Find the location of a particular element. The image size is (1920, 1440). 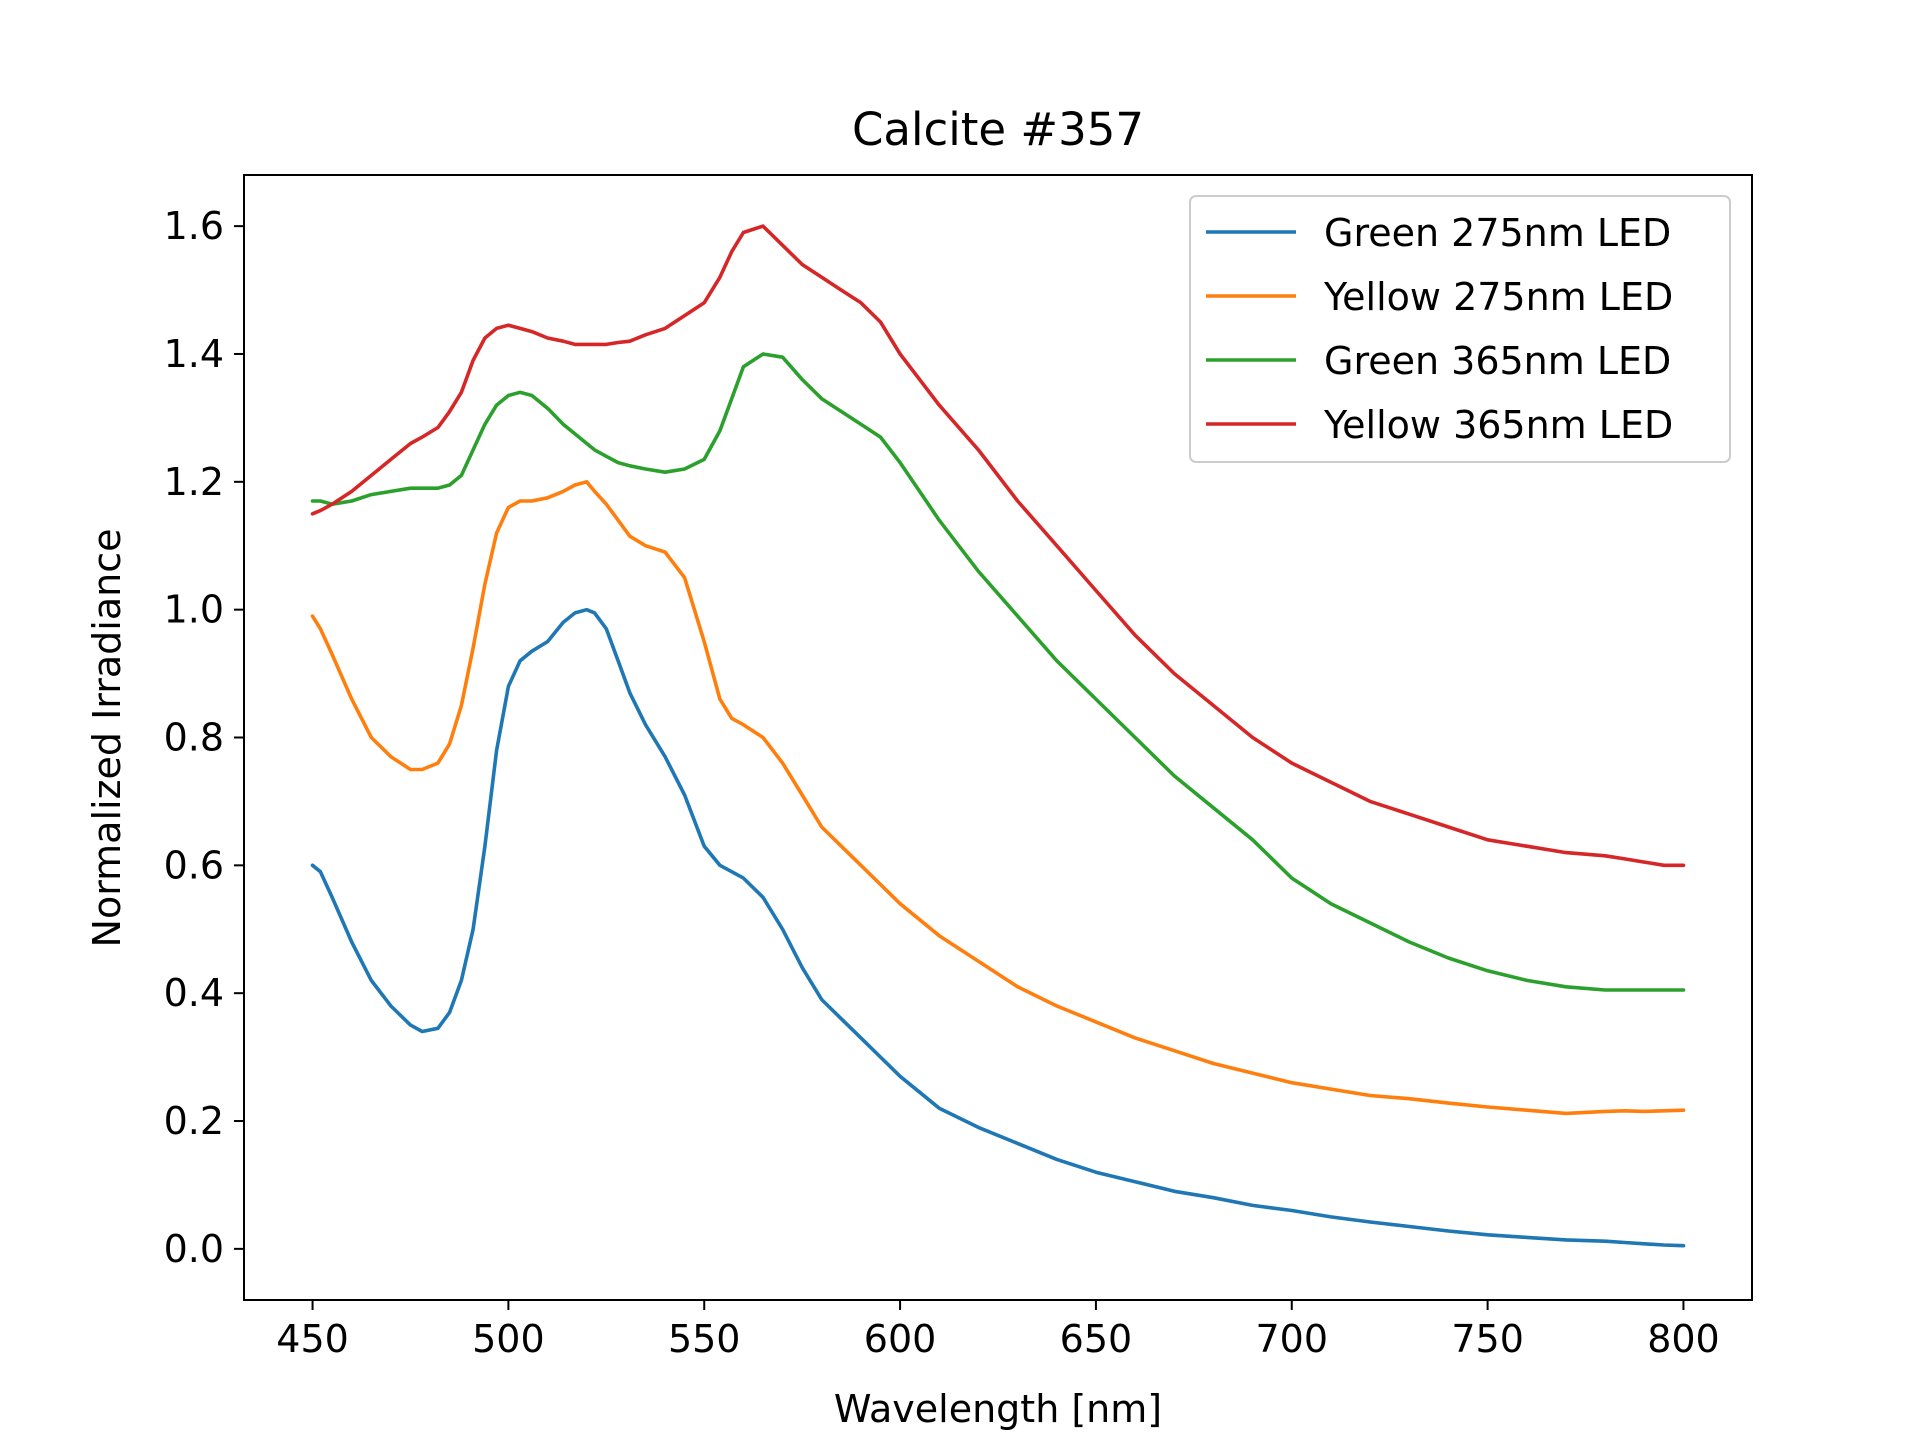

y-axis-label: Normalized Irradiance is located at coordinates (107, 738).